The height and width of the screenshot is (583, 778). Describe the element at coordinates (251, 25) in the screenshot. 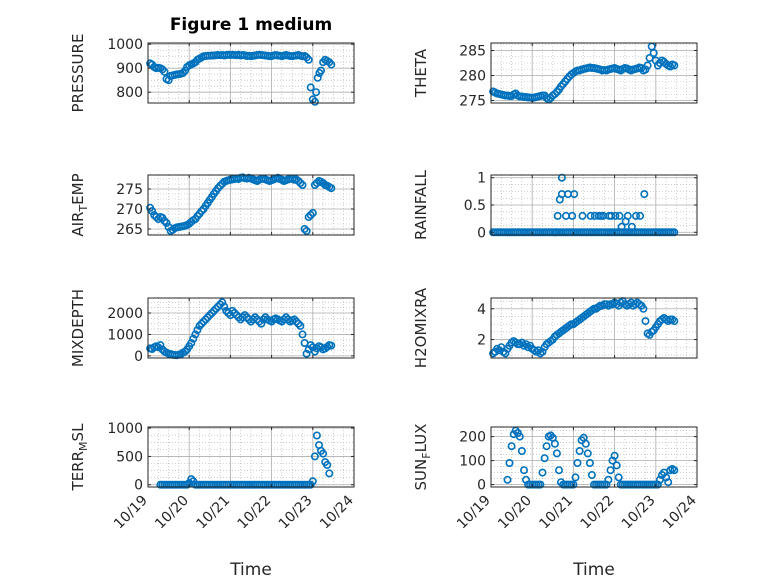

I see `figure-title: Figure 1 medium` at that location.